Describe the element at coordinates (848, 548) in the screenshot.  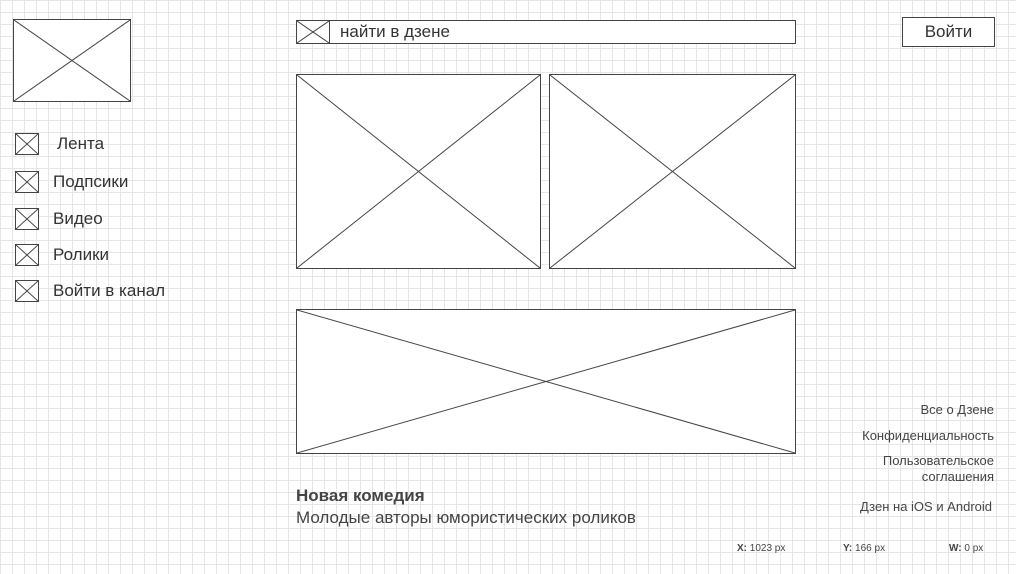
I see `y-coordinate-label: Y:` at that location.